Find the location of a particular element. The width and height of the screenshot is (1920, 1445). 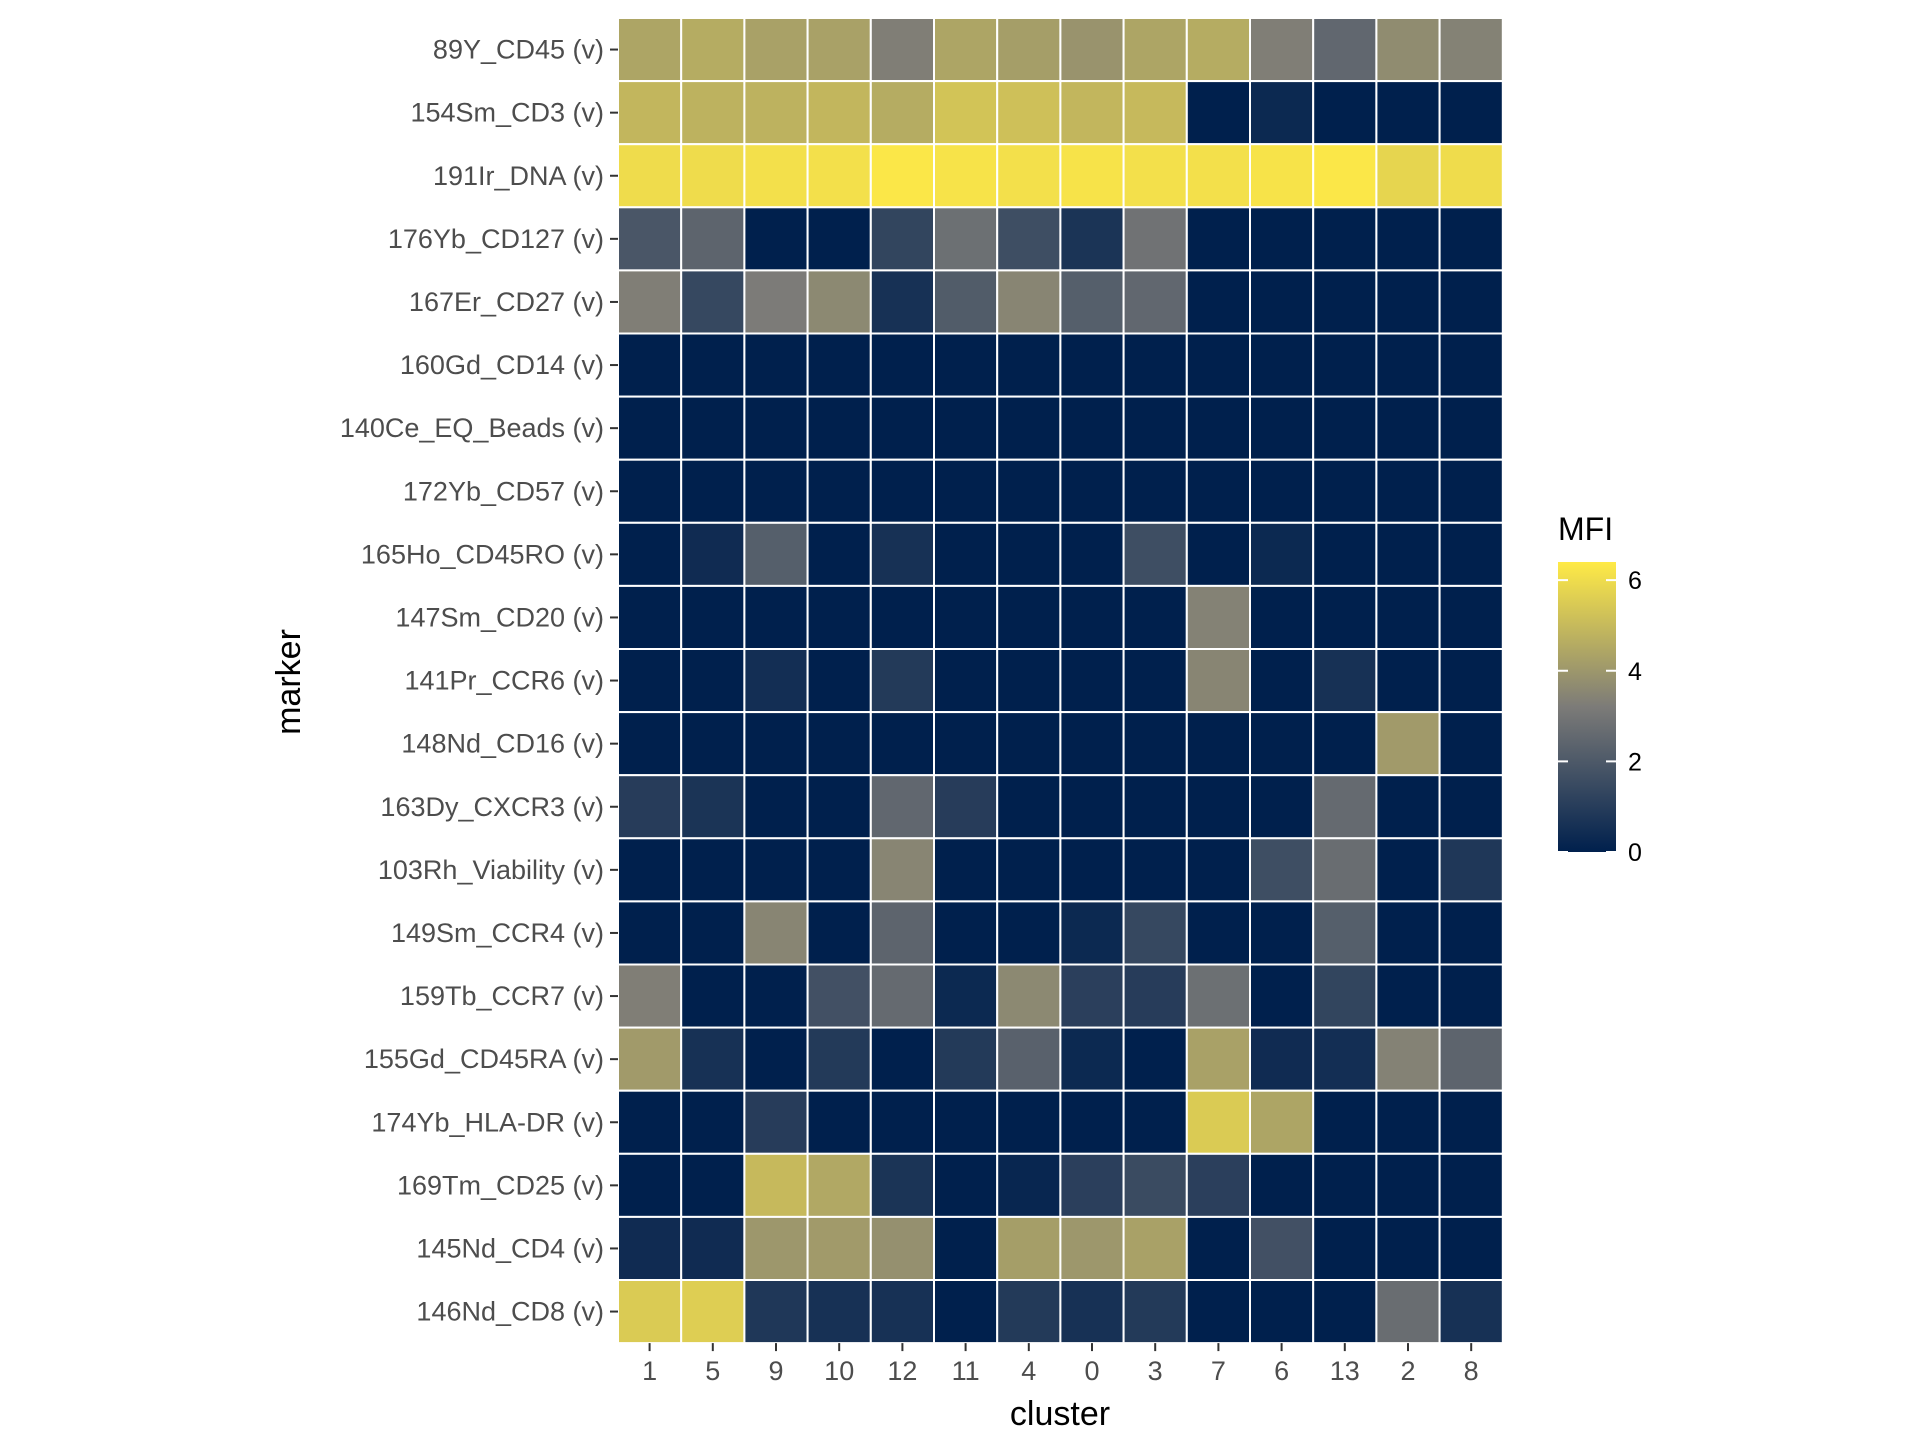

y-tick-label: 172Yb_CD57 (v) is located at coordinates (503, 491).